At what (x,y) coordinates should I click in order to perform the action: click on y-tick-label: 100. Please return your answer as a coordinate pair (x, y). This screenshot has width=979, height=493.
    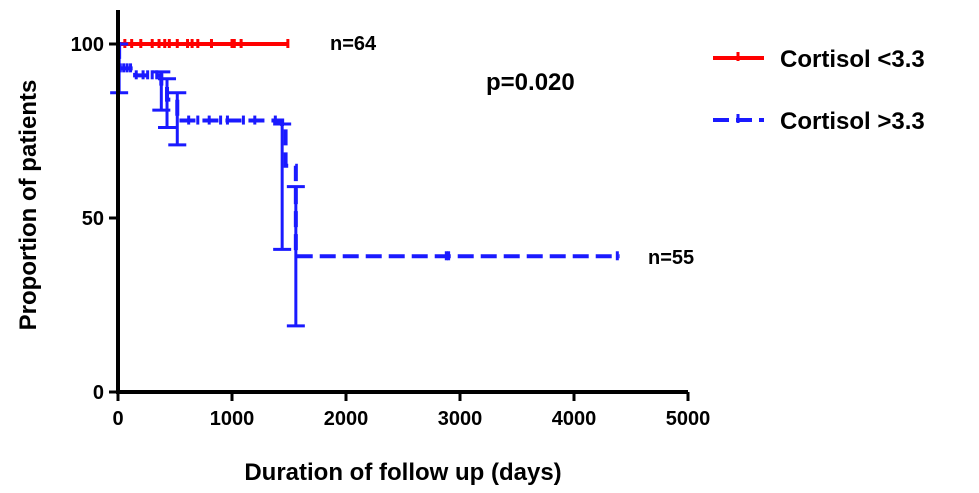
    Looking at the image, I should click on (87, 45).